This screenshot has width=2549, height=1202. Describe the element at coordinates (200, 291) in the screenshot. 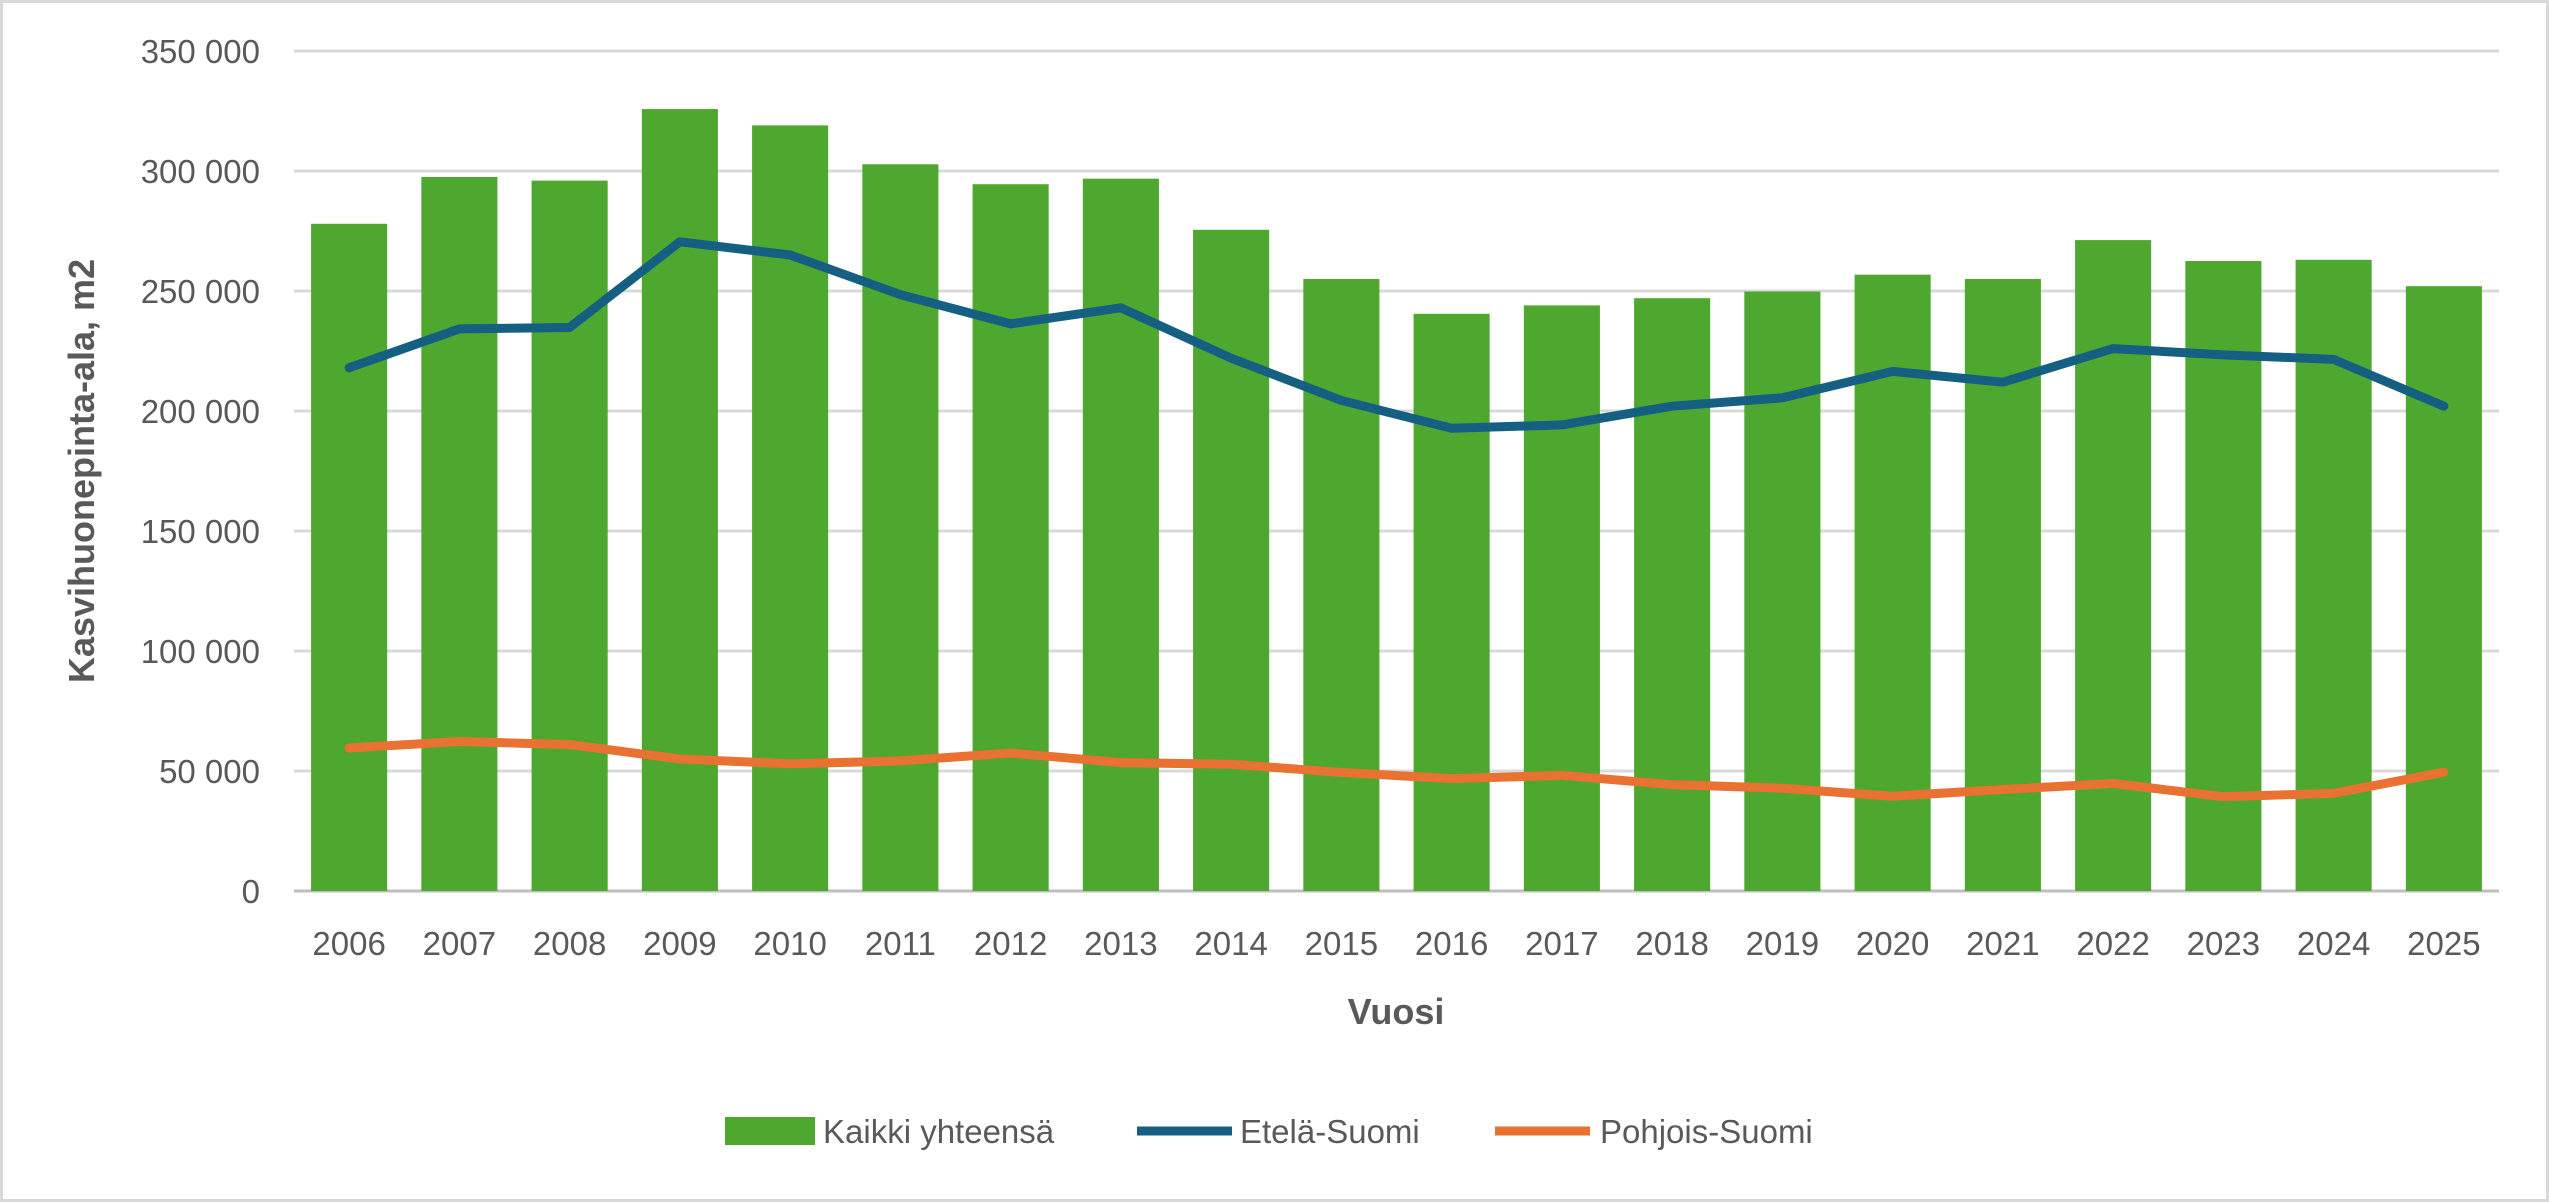

I see `y-tick-label: 250 000` at that location.